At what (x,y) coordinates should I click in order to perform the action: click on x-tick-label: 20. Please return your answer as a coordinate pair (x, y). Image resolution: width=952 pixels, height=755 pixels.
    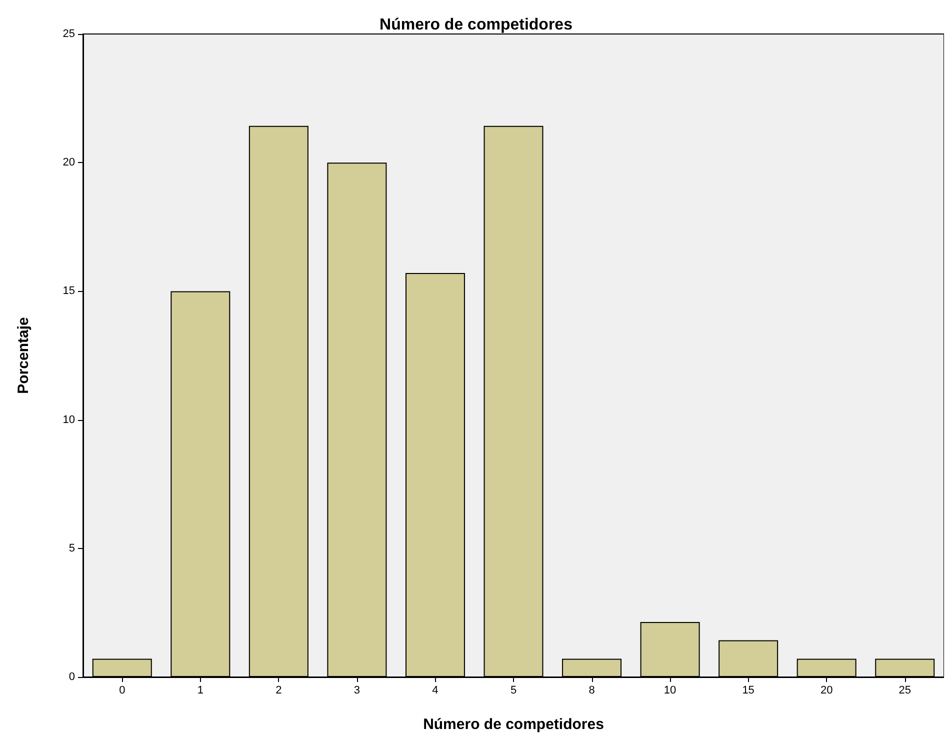
    Looking at the image, I should click on (826, 690).